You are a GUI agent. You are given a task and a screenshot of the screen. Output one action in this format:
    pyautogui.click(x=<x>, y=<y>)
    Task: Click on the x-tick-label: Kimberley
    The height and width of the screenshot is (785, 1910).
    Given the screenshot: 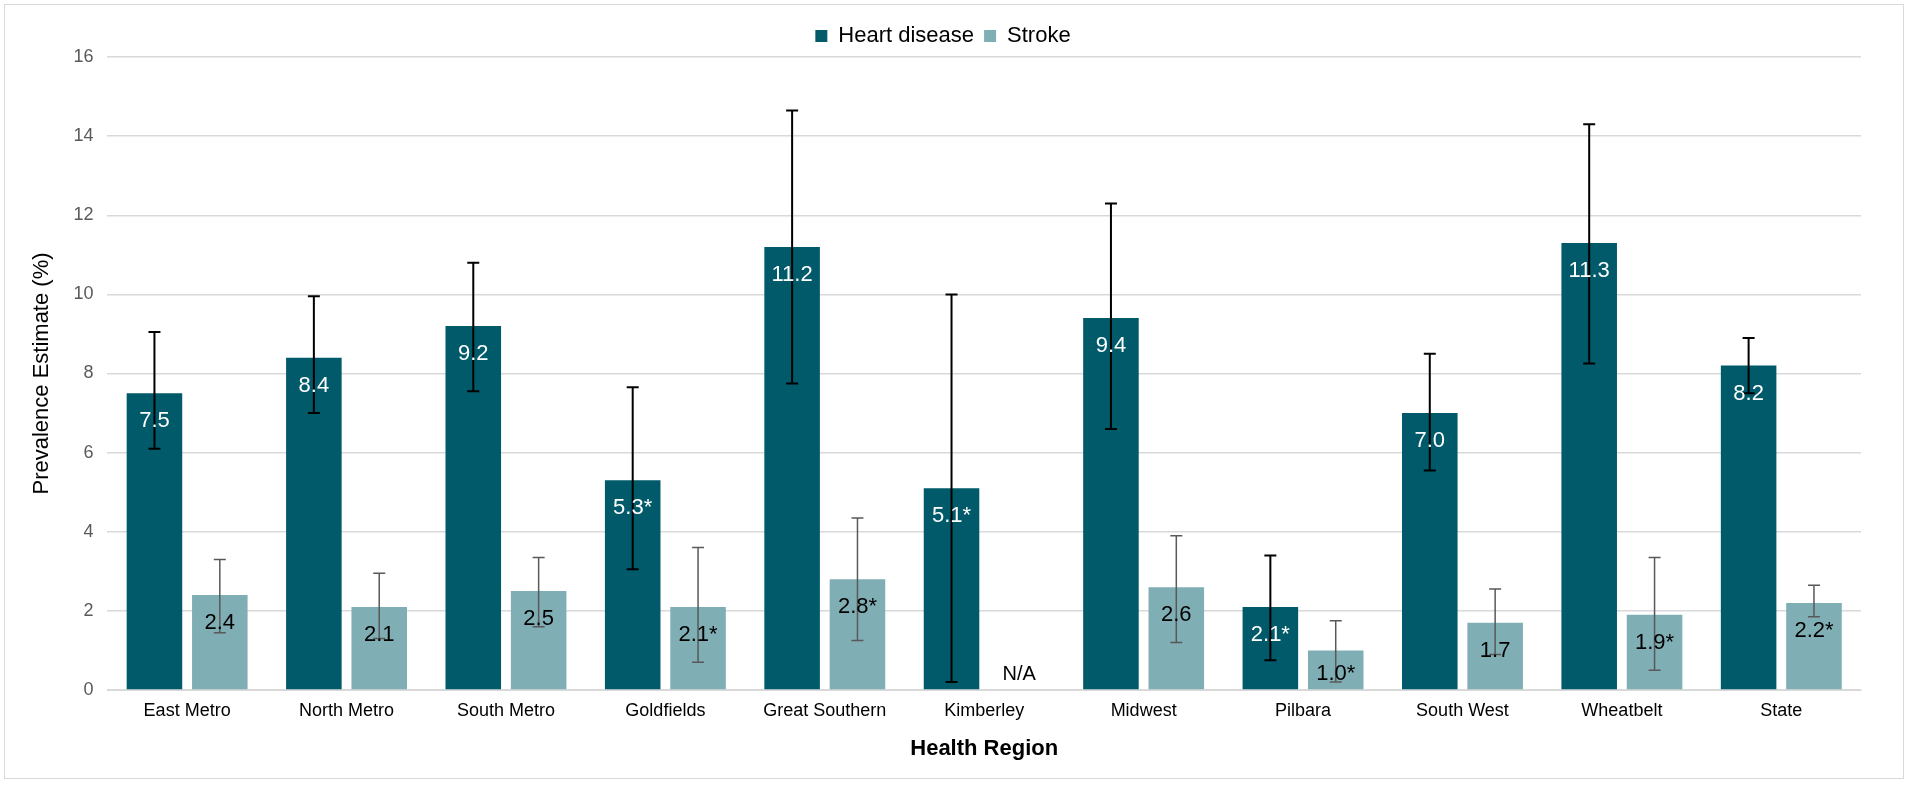 What is the action you would take?
    pyautogui.click(x=984, y=709)
    